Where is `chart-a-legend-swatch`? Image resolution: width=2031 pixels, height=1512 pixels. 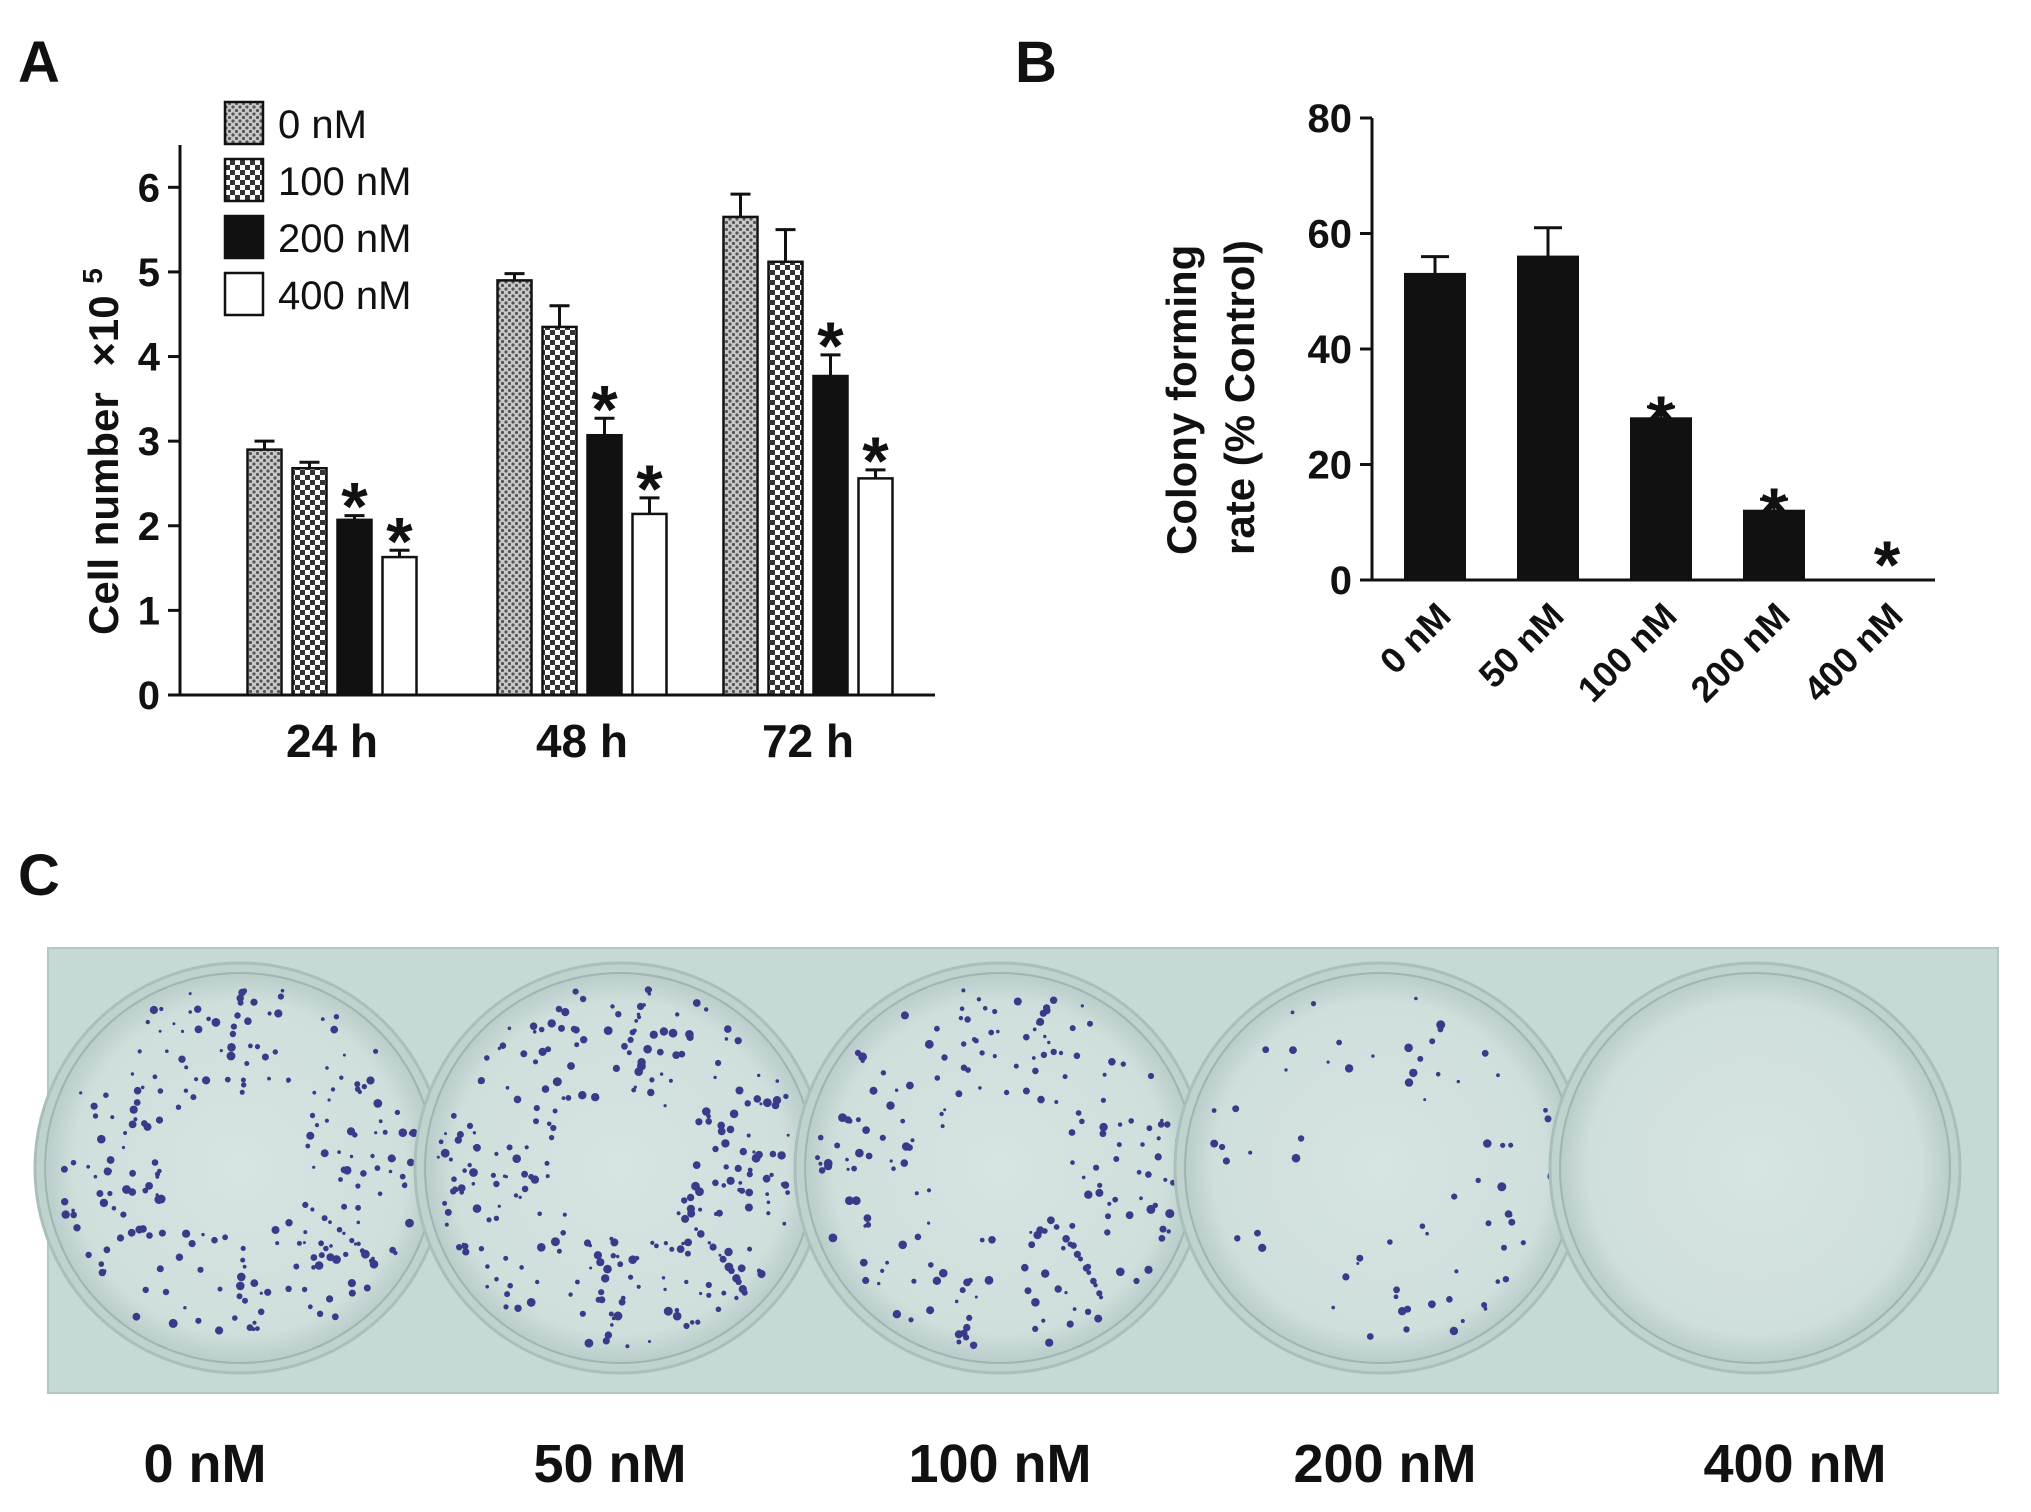 chart-a-legend-swatch is located at coordinates (244, 123).